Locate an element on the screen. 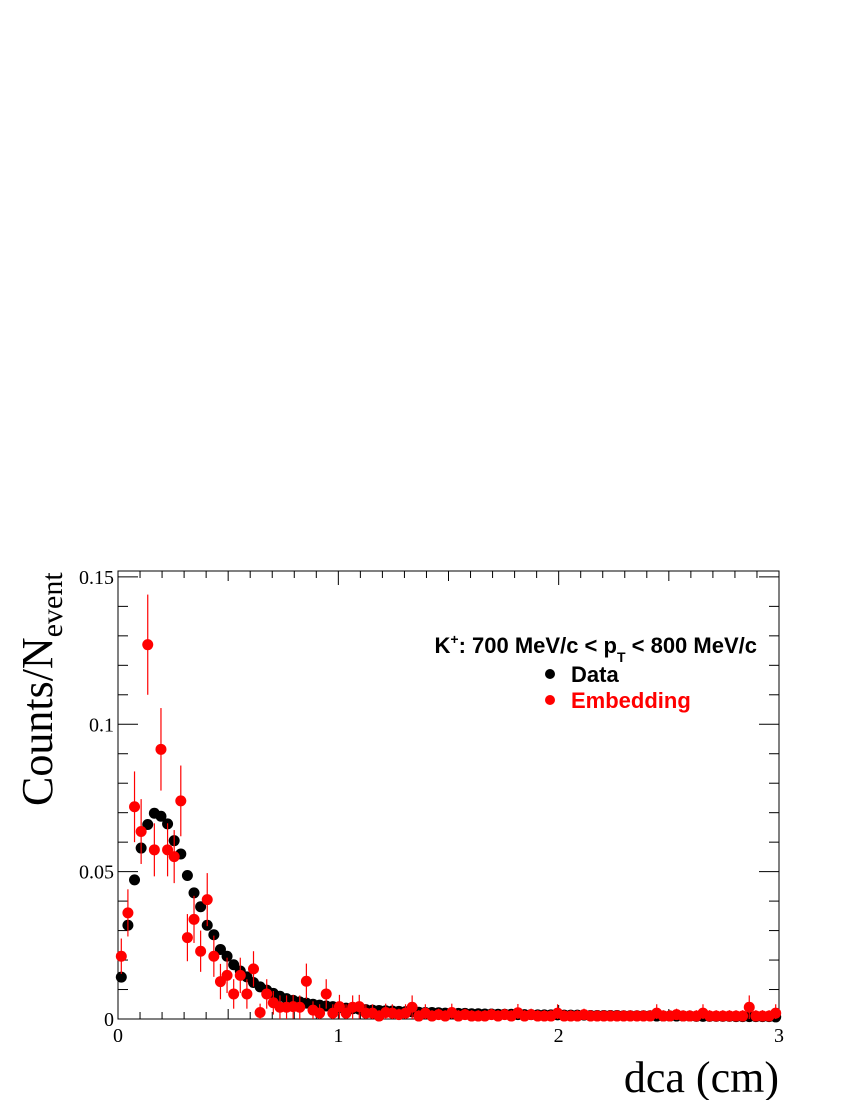 Image resolution: width=850 pixels, height=1100 pixels. y-tick-label: 0.1 is located at coordinates (101, 725).